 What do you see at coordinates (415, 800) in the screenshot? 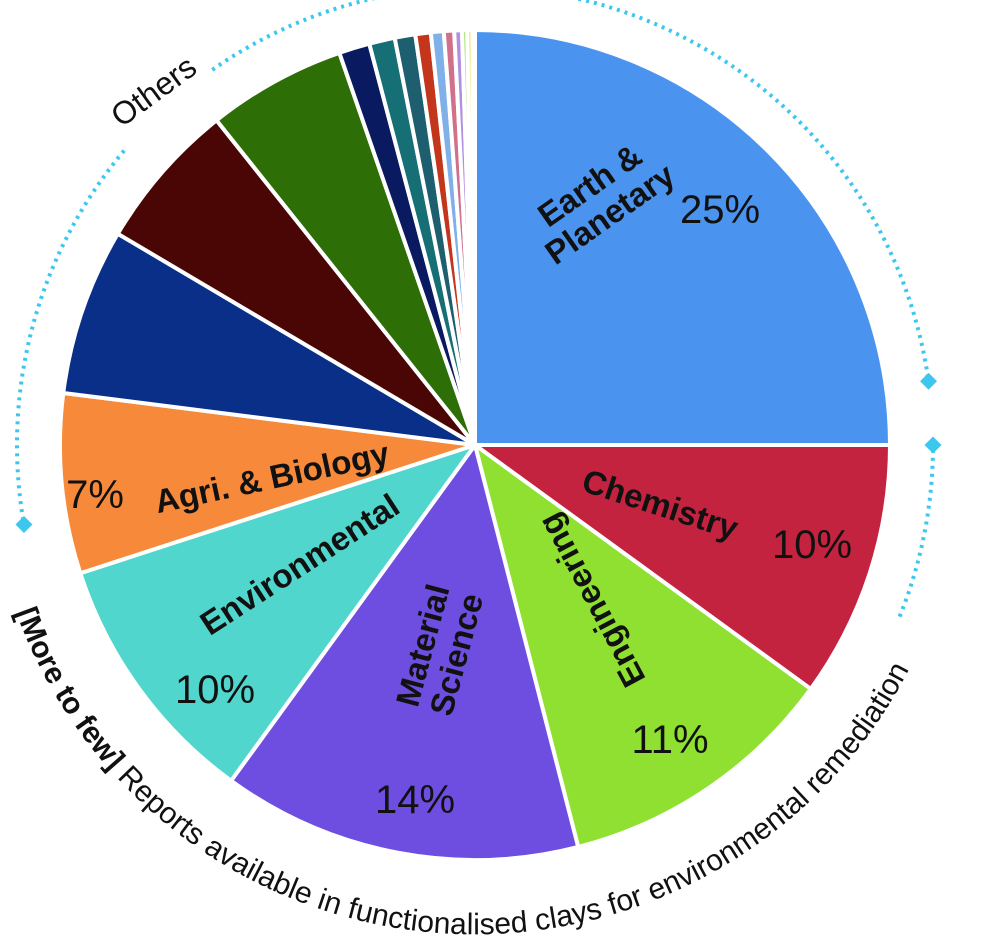
I see `value-label: 14%` at bounding box center [415, 800].